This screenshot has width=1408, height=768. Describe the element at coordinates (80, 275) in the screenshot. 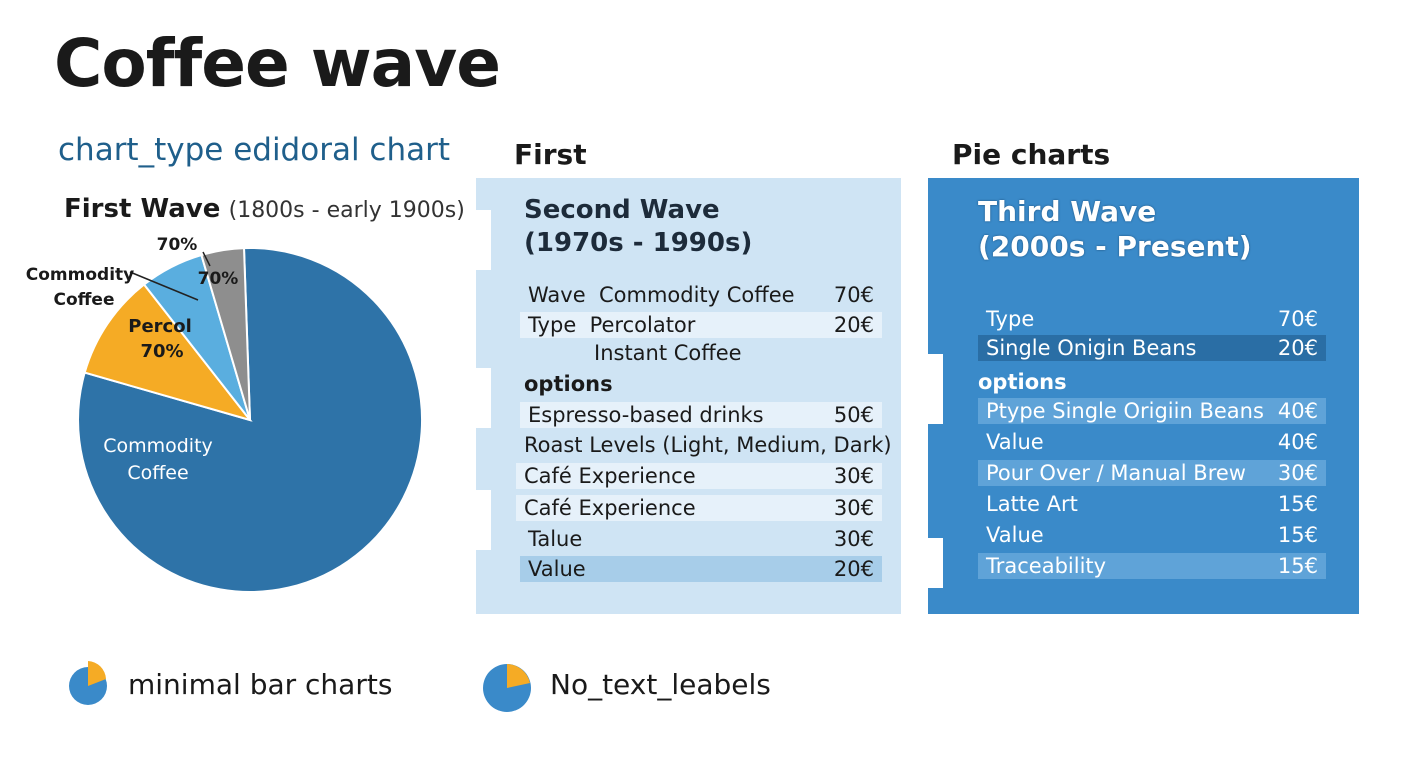

I see `callout-label-line1: Commodity` at that location.